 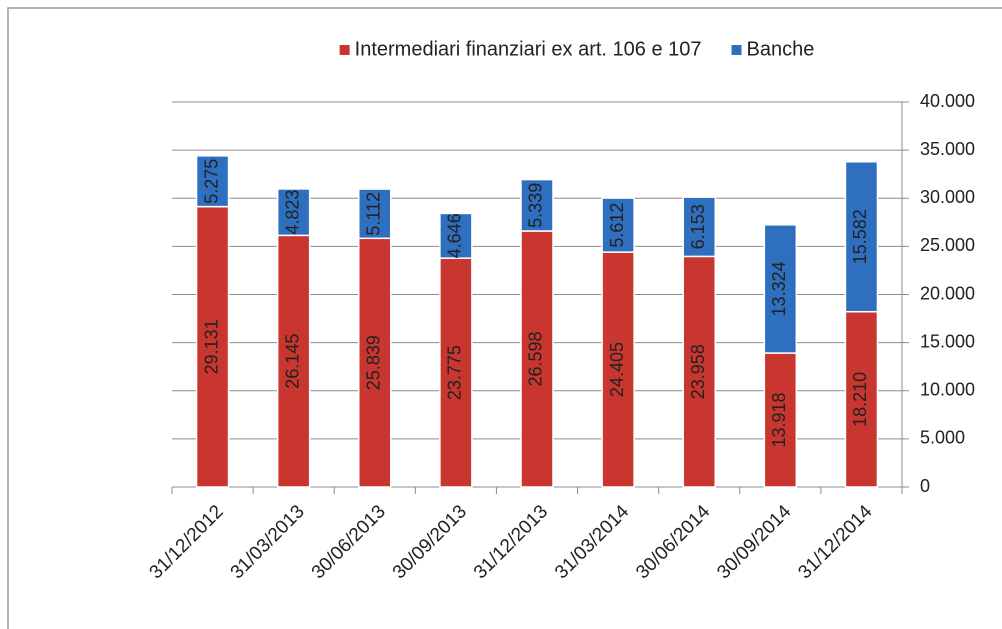 I want to click on value-label: 5.339, so click(x=536, y=205).